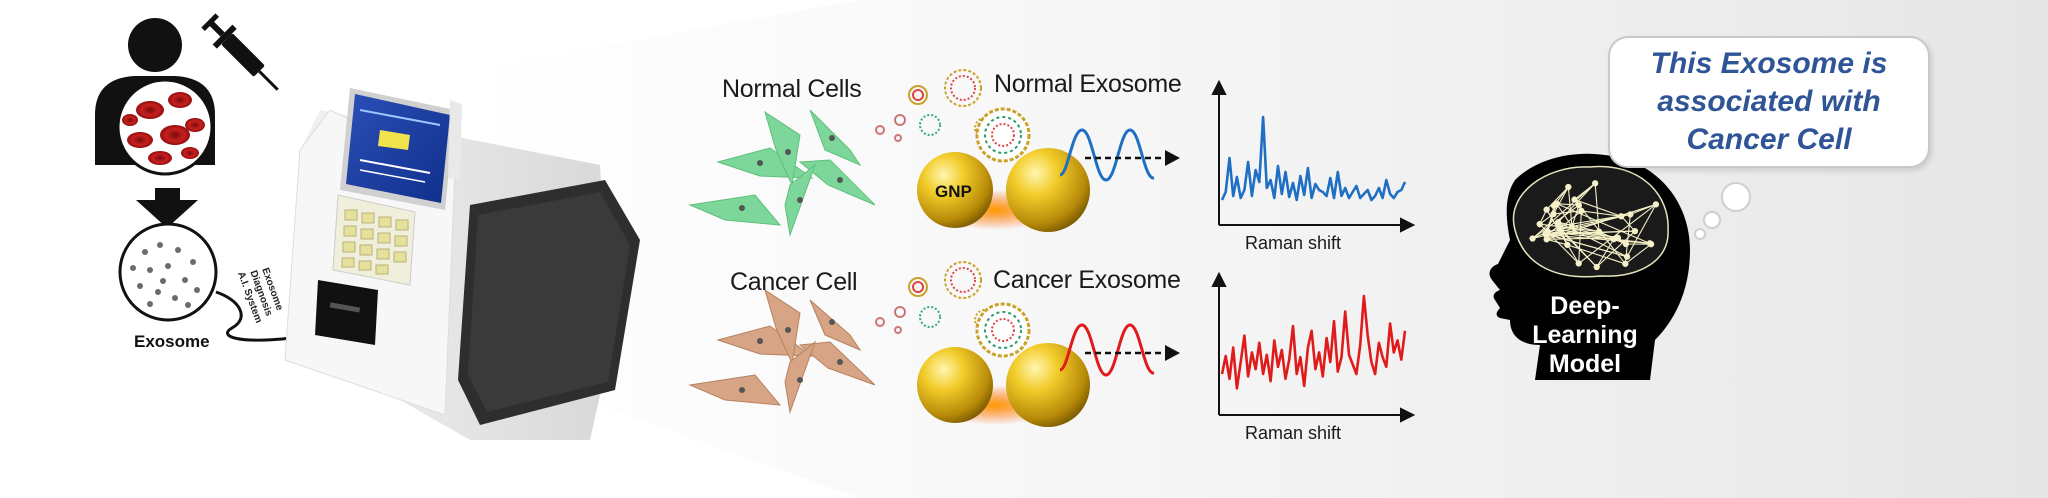 This screenshot has height=498, width=2048. Describe the element at coordinates (1293, 433) in the screenshot. I see `raman-shift-bottom-label: Raman shift` at that location.